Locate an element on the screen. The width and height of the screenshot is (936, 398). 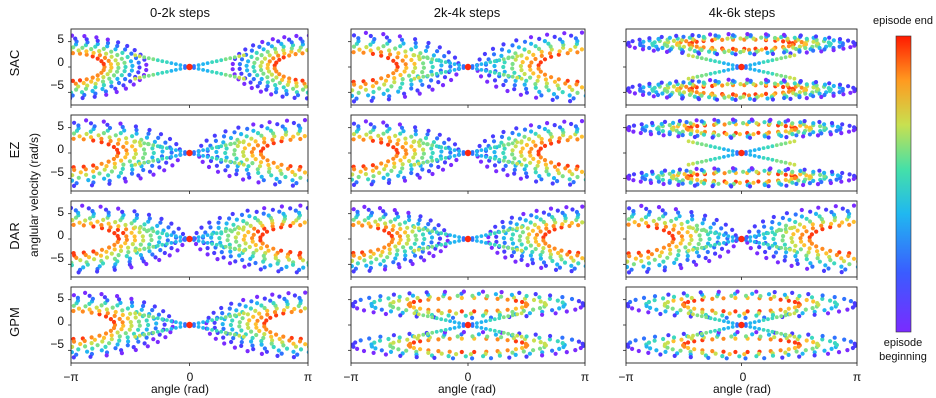
colorbar is located at coordinates (903, 184).